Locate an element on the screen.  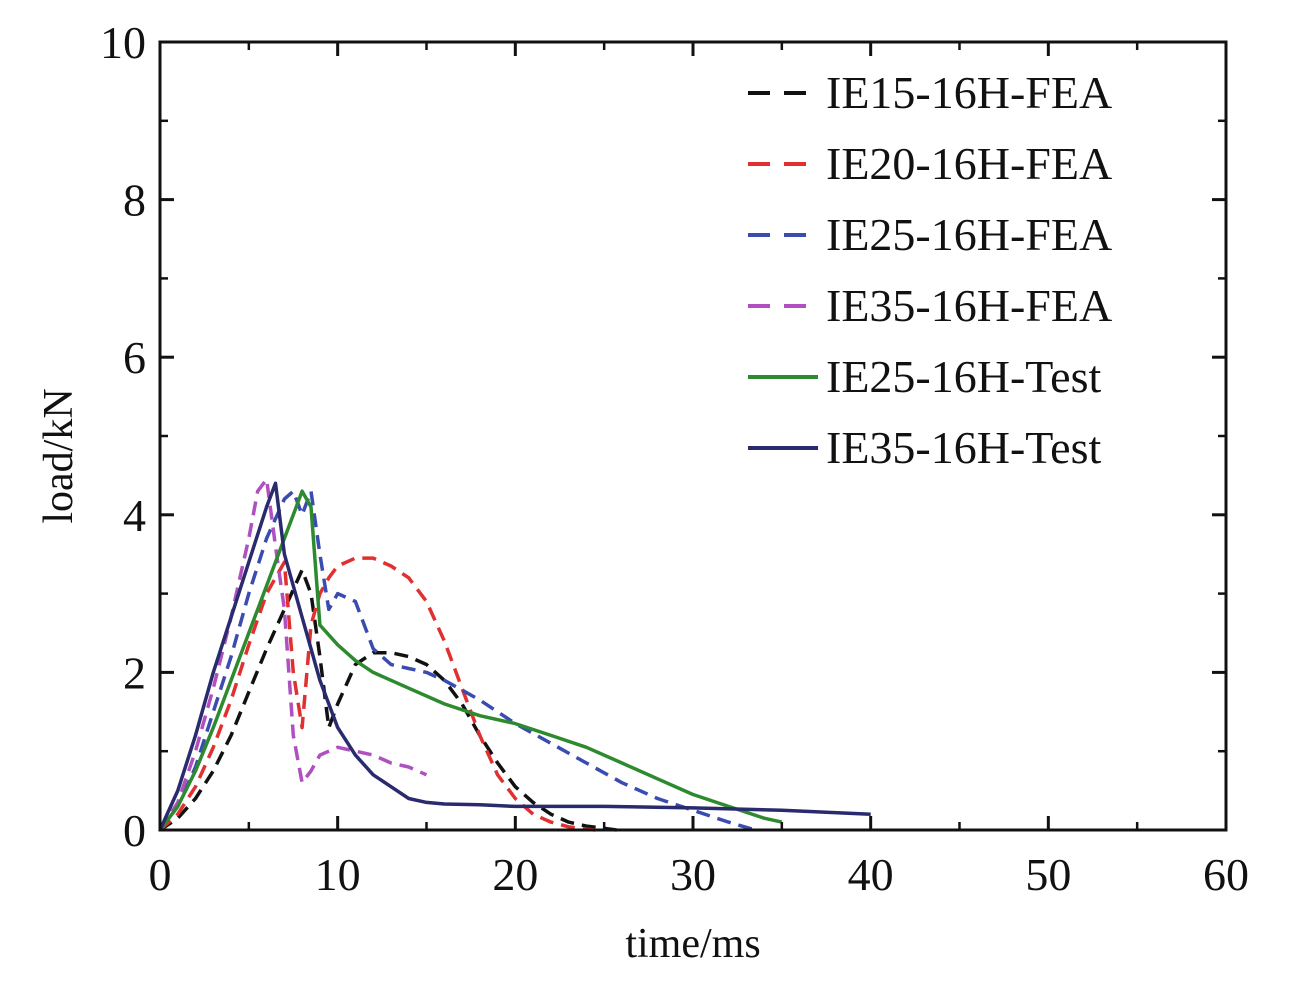
x-tick-label: 30 is located at coordinates (693, 874).